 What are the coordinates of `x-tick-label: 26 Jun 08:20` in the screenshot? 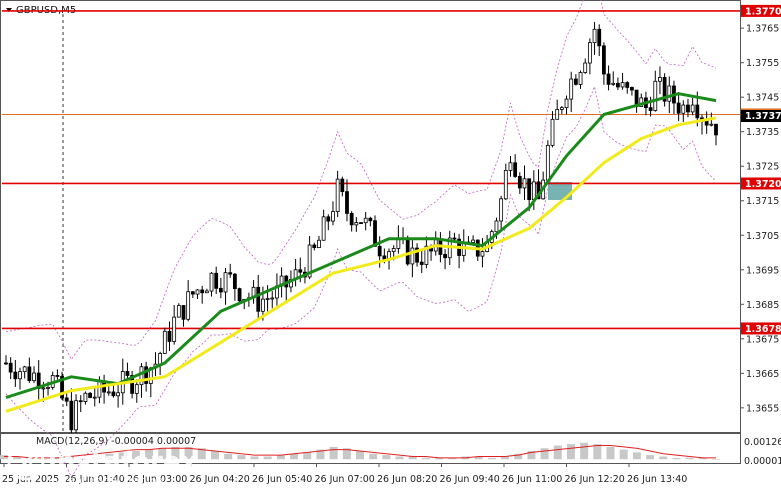 It's located at (407, 479).